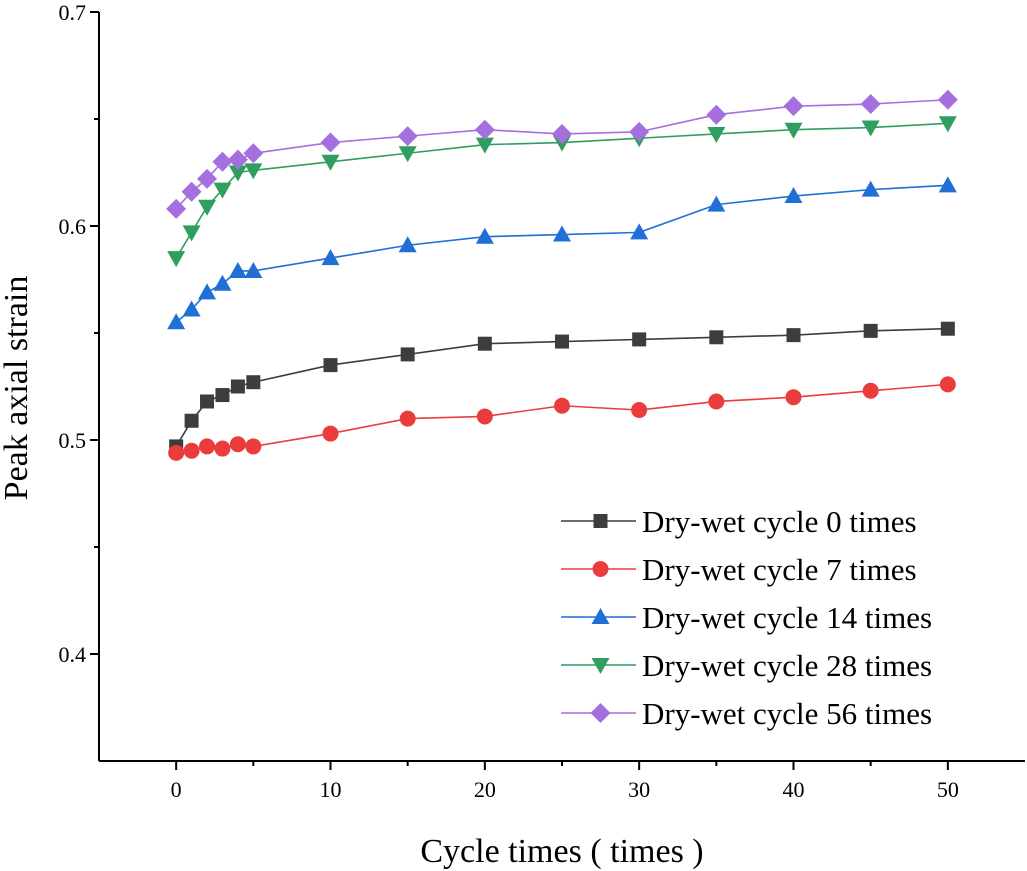 The image size is (1027, 871). What do you see at coordinates (787, 713) in the screenshot?
I see `legend-label: Dry-wet cycle 56 times` at bounding box center [787, 713].